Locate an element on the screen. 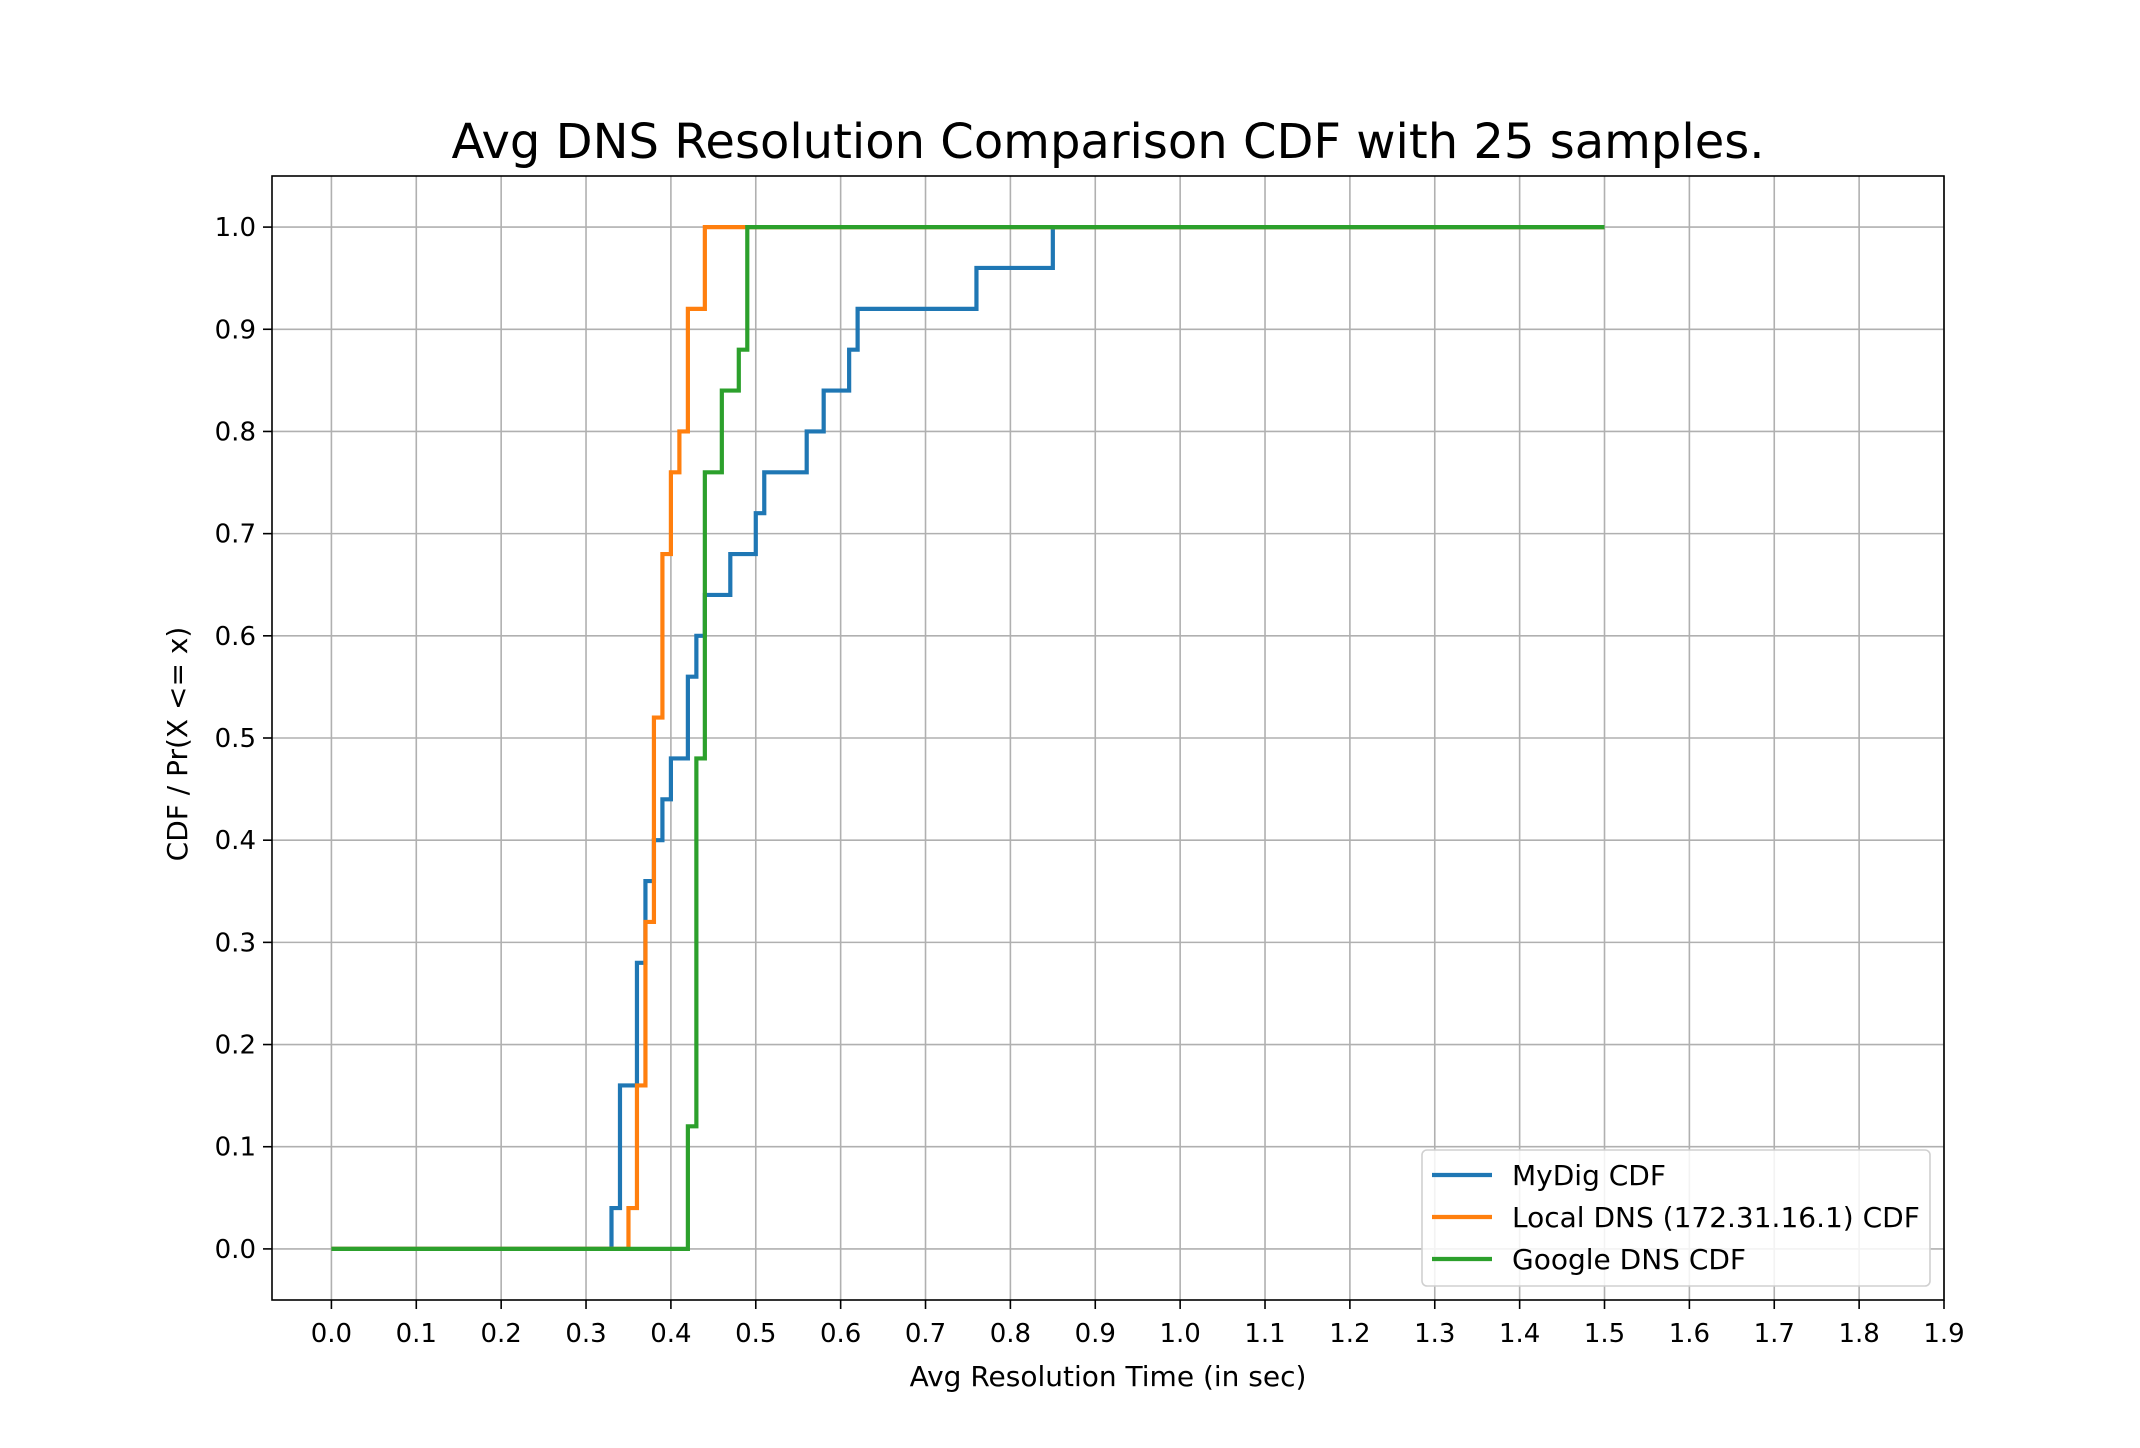 Image resolution: width=2140 pixels, height=1448 pixels. legend-label-1: MyDig CDF is located at coordinates (1589, 1175).